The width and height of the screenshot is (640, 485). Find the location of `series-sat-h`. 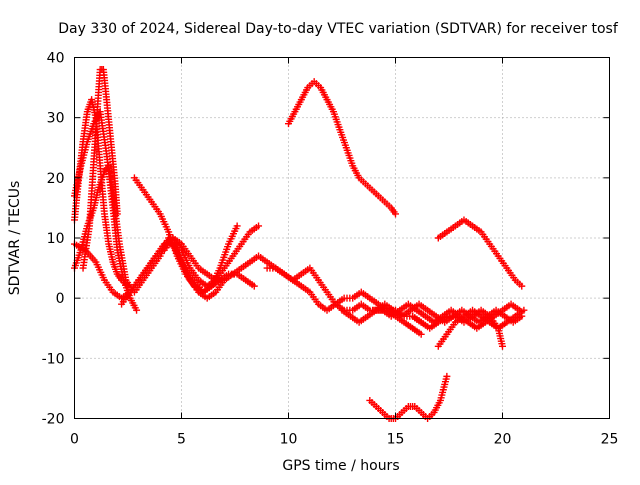

series-sat-h is located at coordinates (292, 286).